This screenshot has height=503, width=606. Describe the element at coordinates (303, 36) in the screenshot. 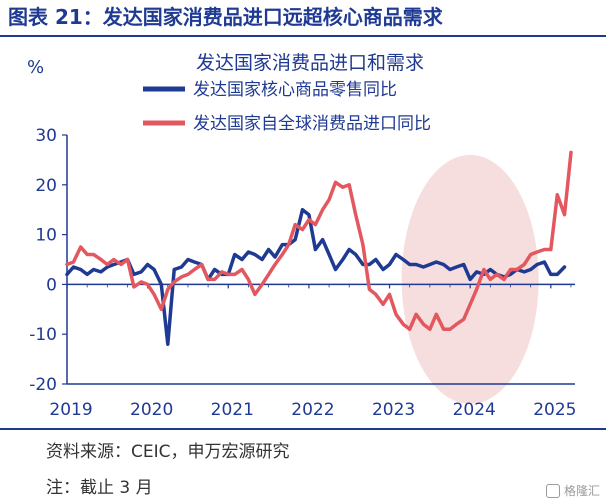

I see `title-rule` at that location.